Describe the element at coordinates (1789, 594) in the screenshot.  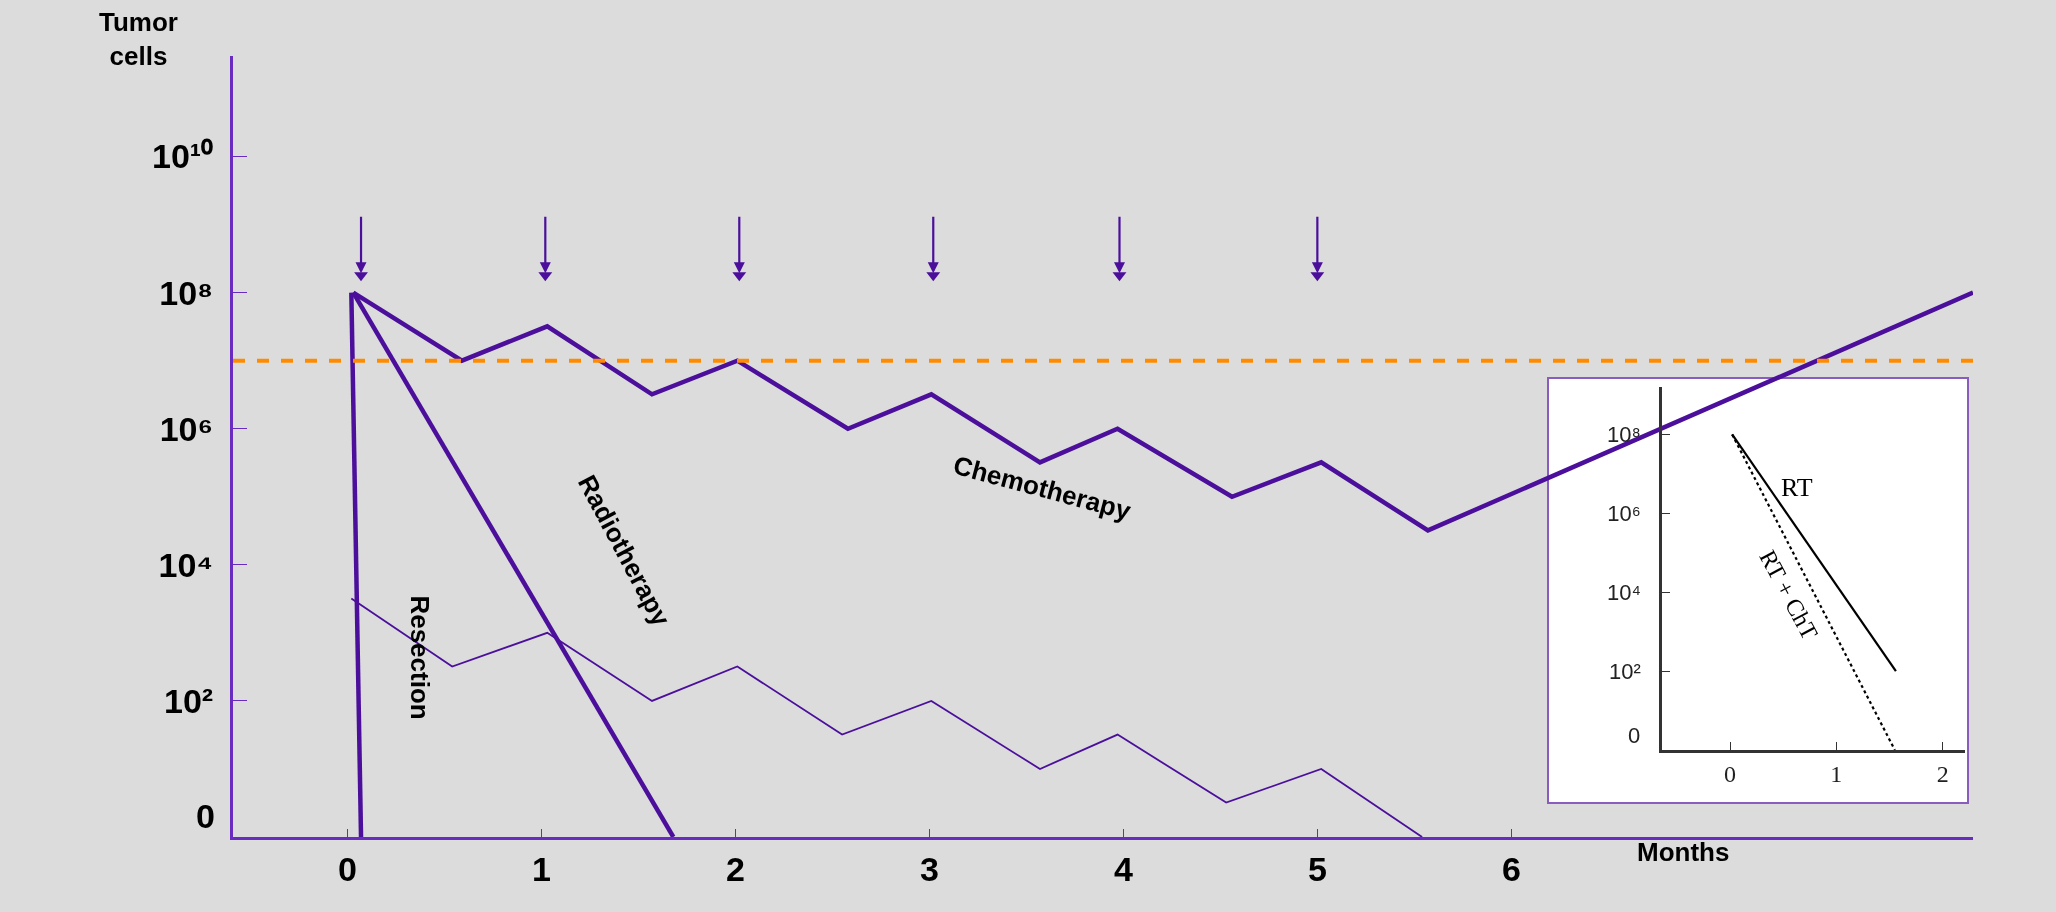
I see `text: RT + ChT` at that location.